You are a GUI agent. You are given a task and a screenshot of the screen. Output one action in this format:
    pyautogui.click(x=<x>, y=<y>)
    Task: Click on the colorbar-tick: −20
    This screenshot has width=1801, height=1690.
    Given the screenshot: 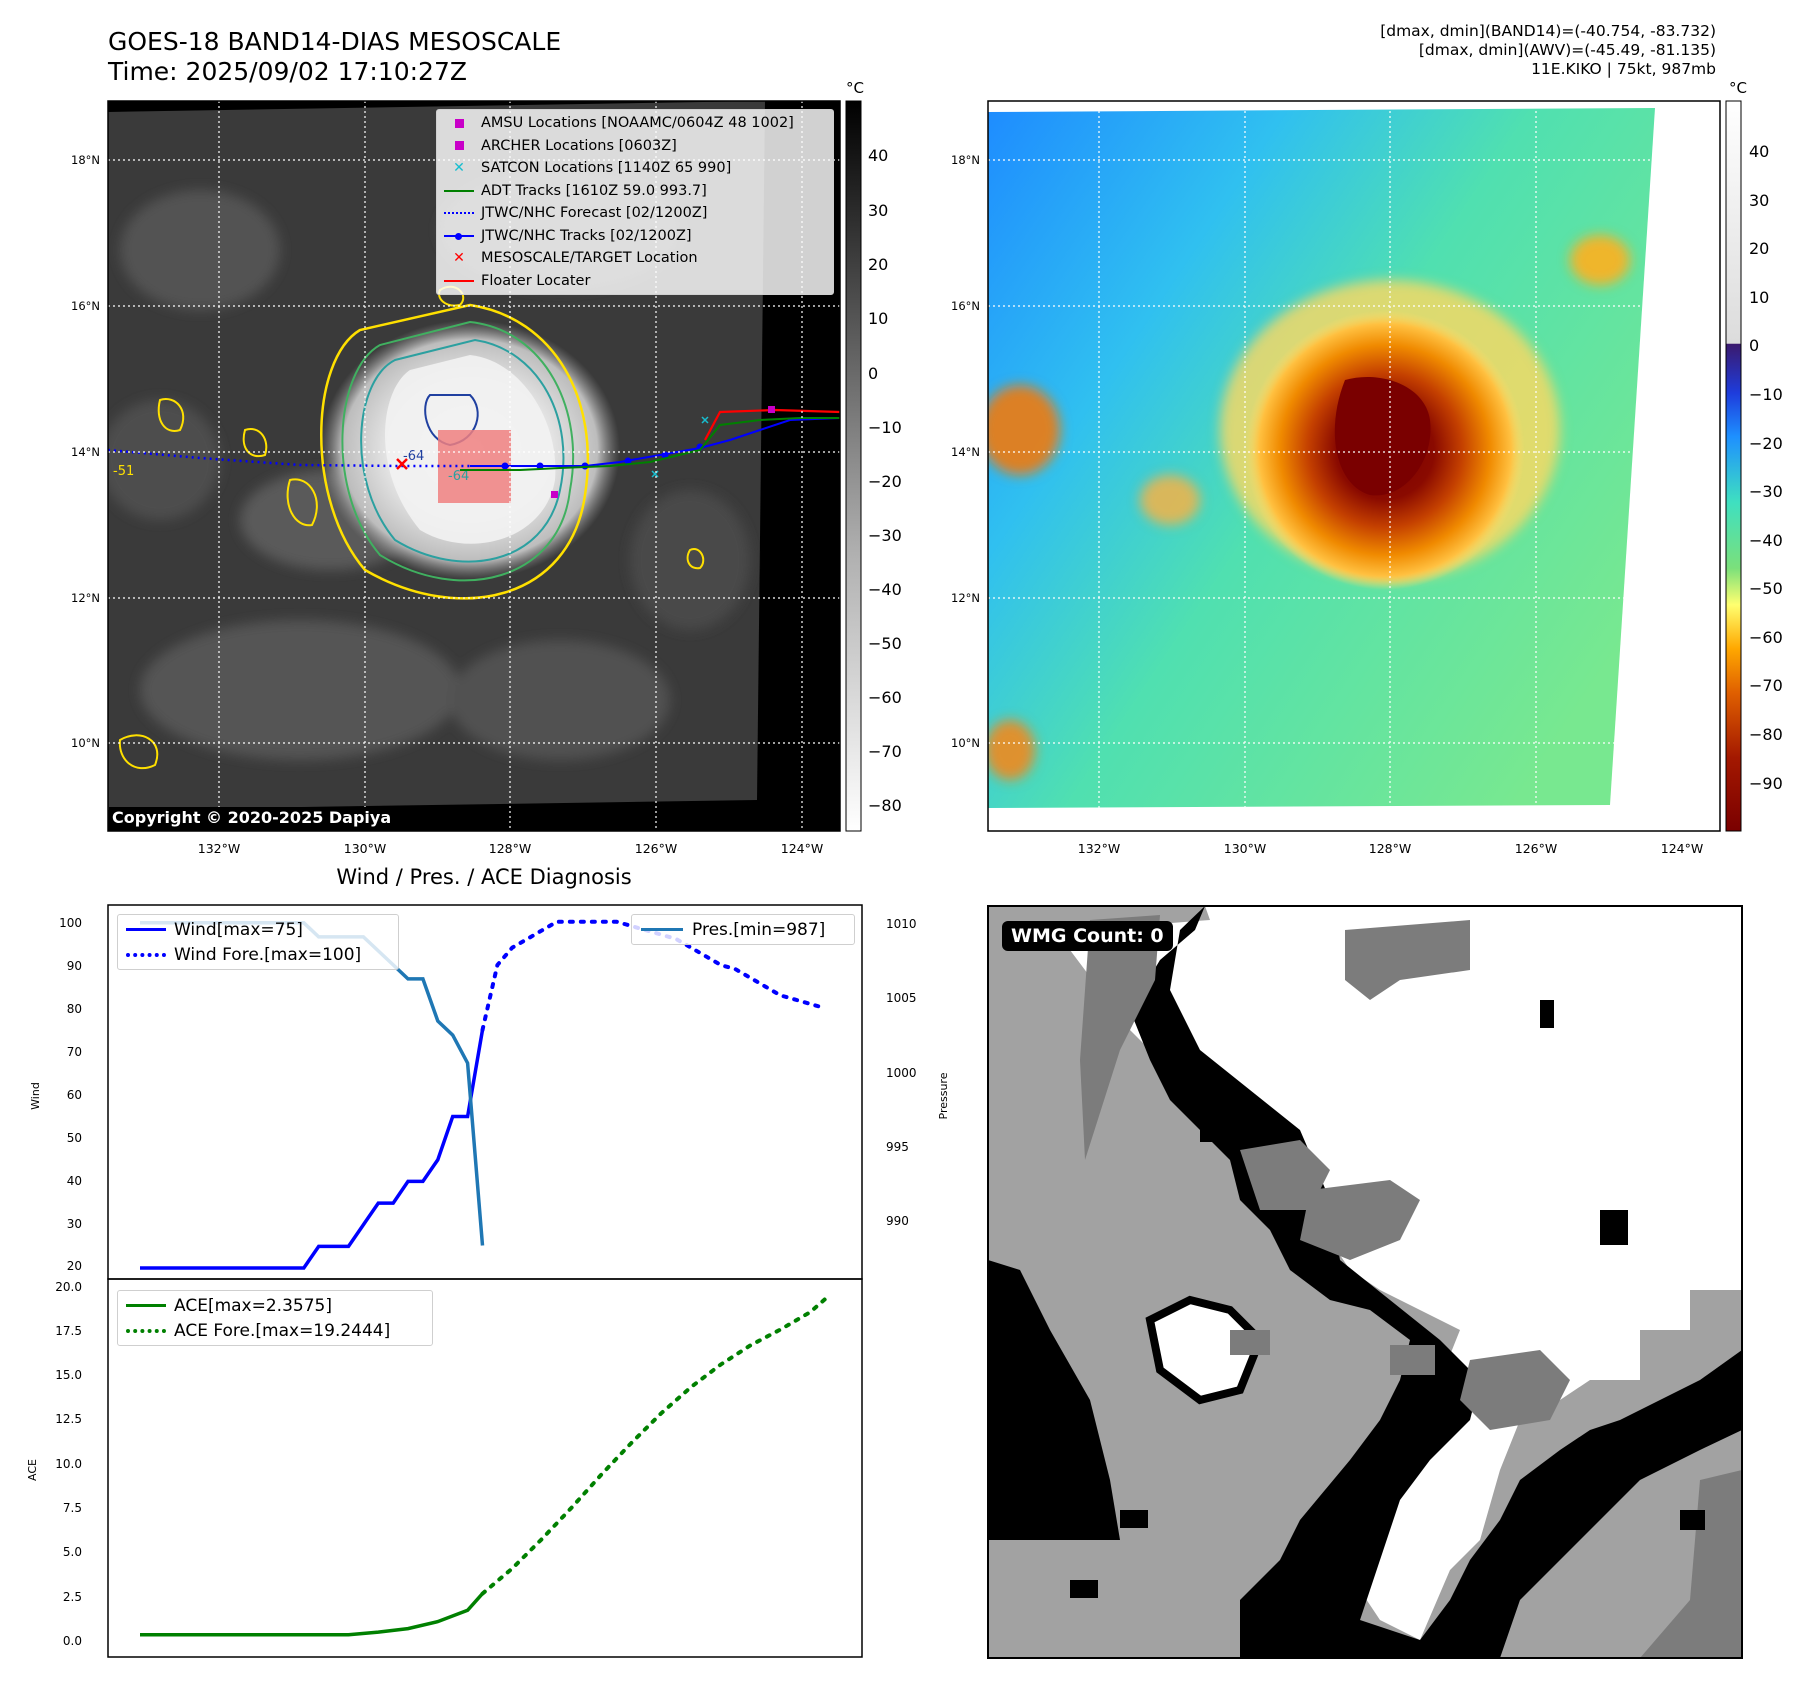 What is the action you would take?
    pyautogui.click(x=885, y=481)
    